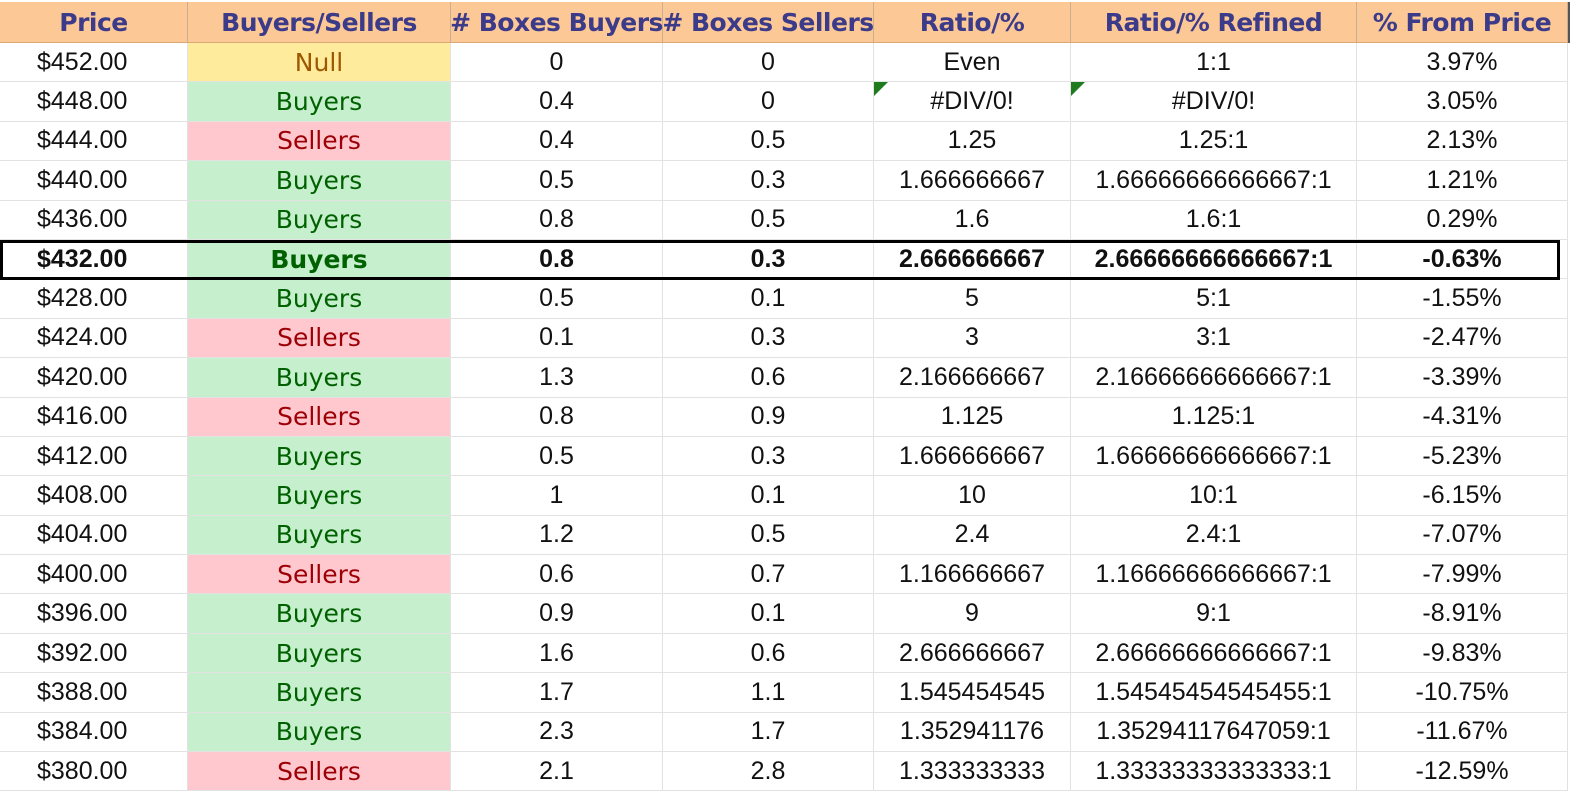  Describe the element at coordinates (972, 377) in the screenshot. I see `ratio-cell: 2.166666667` at that location.